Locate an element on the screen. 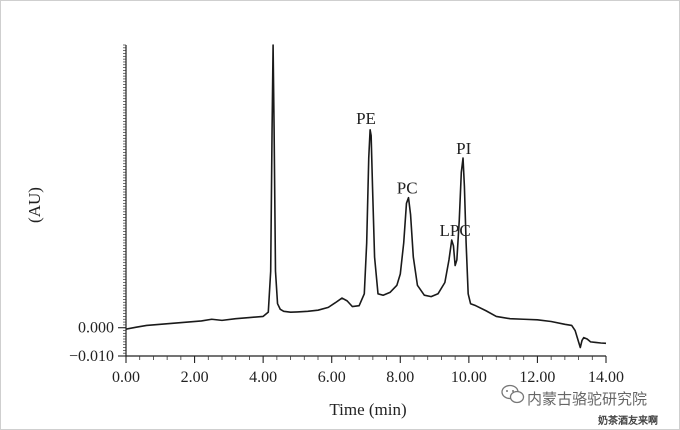 This screenshot has width=680, height=430. x-tick-label: 6.00 is located at coordinates (332, 377).